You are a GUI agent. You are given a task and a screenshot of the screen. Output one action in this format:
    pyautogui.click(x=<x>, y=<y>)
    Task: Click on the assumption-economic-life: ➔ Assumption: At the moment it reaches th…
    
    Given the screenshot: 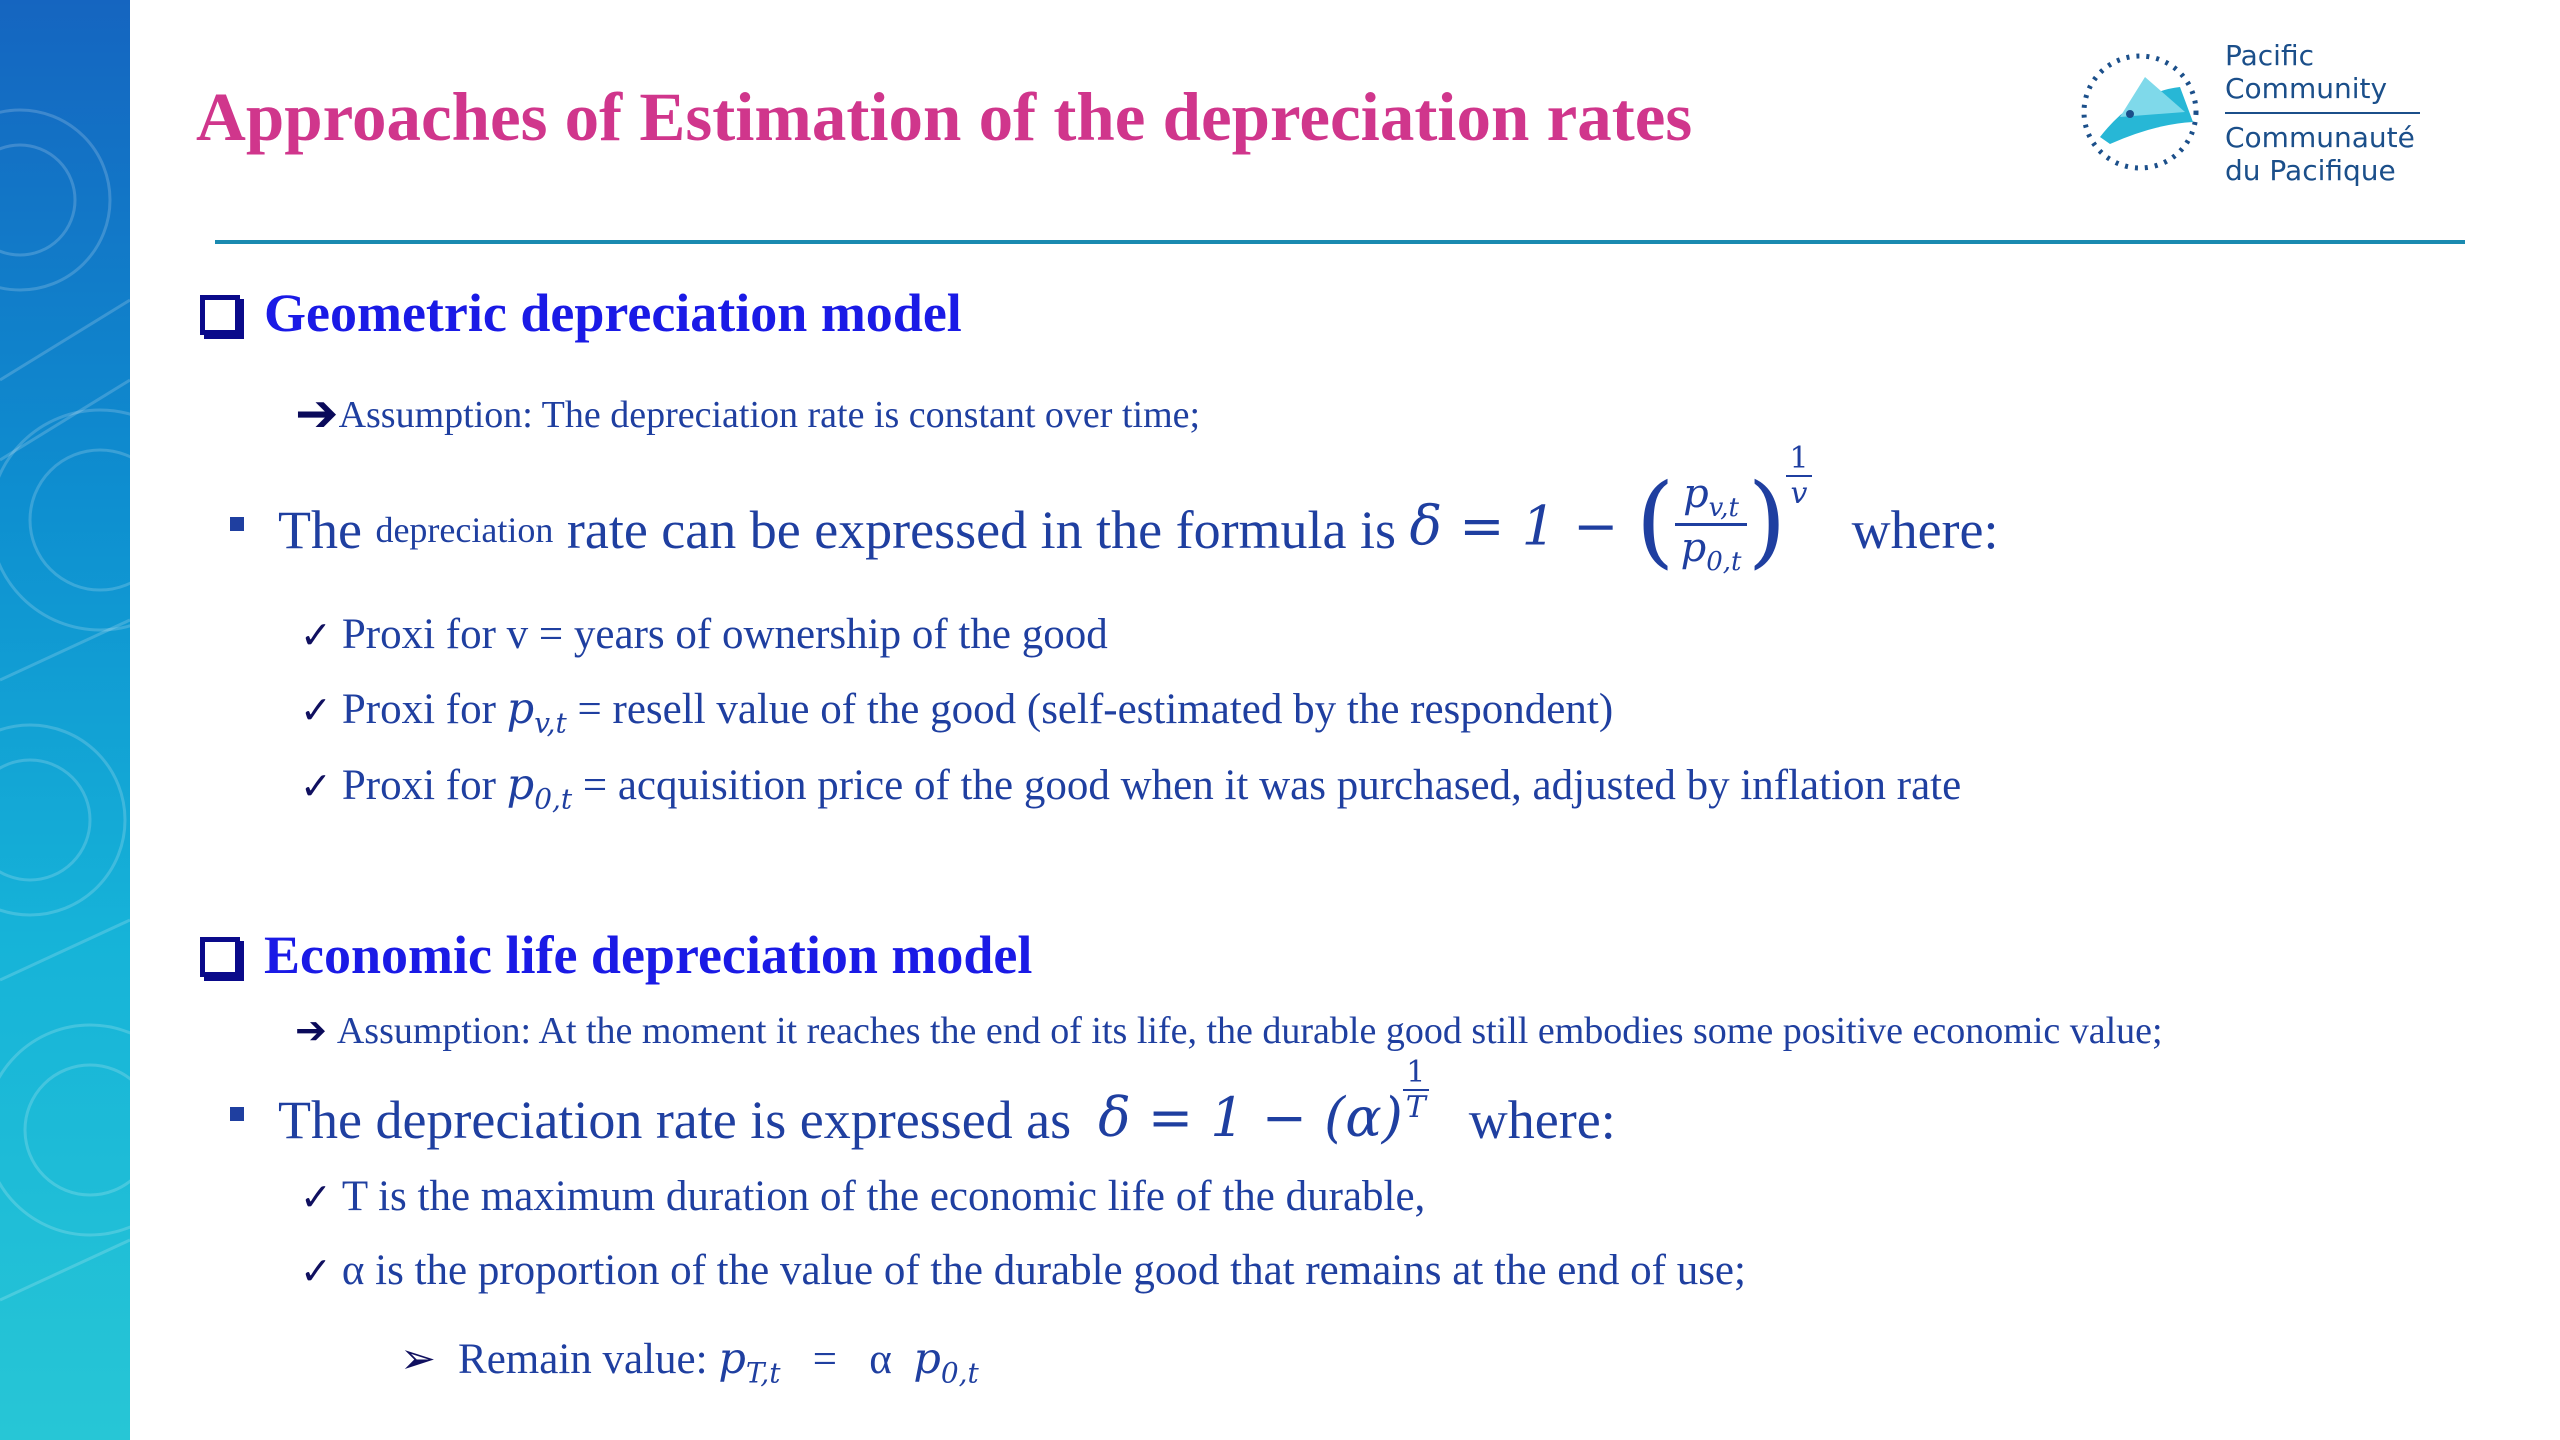 What is the action you would take?
    pyautogui.click(x=1229, y=1030)
    